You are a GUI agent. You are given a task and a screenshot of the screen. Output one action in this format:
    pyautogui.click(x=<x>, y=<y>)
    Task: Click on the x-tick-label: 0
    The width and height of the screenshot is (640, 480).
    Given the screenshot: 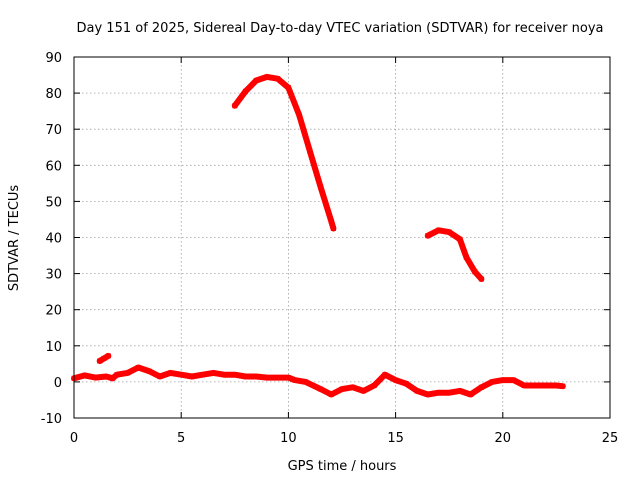 What is the action you would take?
    pyautogui.click(x=74, y=438)
    